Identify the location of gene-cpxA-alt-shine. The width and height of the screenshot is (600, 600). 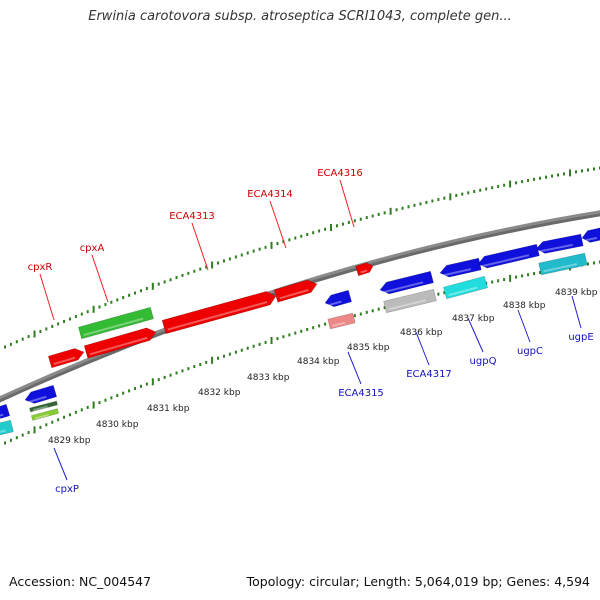
(113, 327).